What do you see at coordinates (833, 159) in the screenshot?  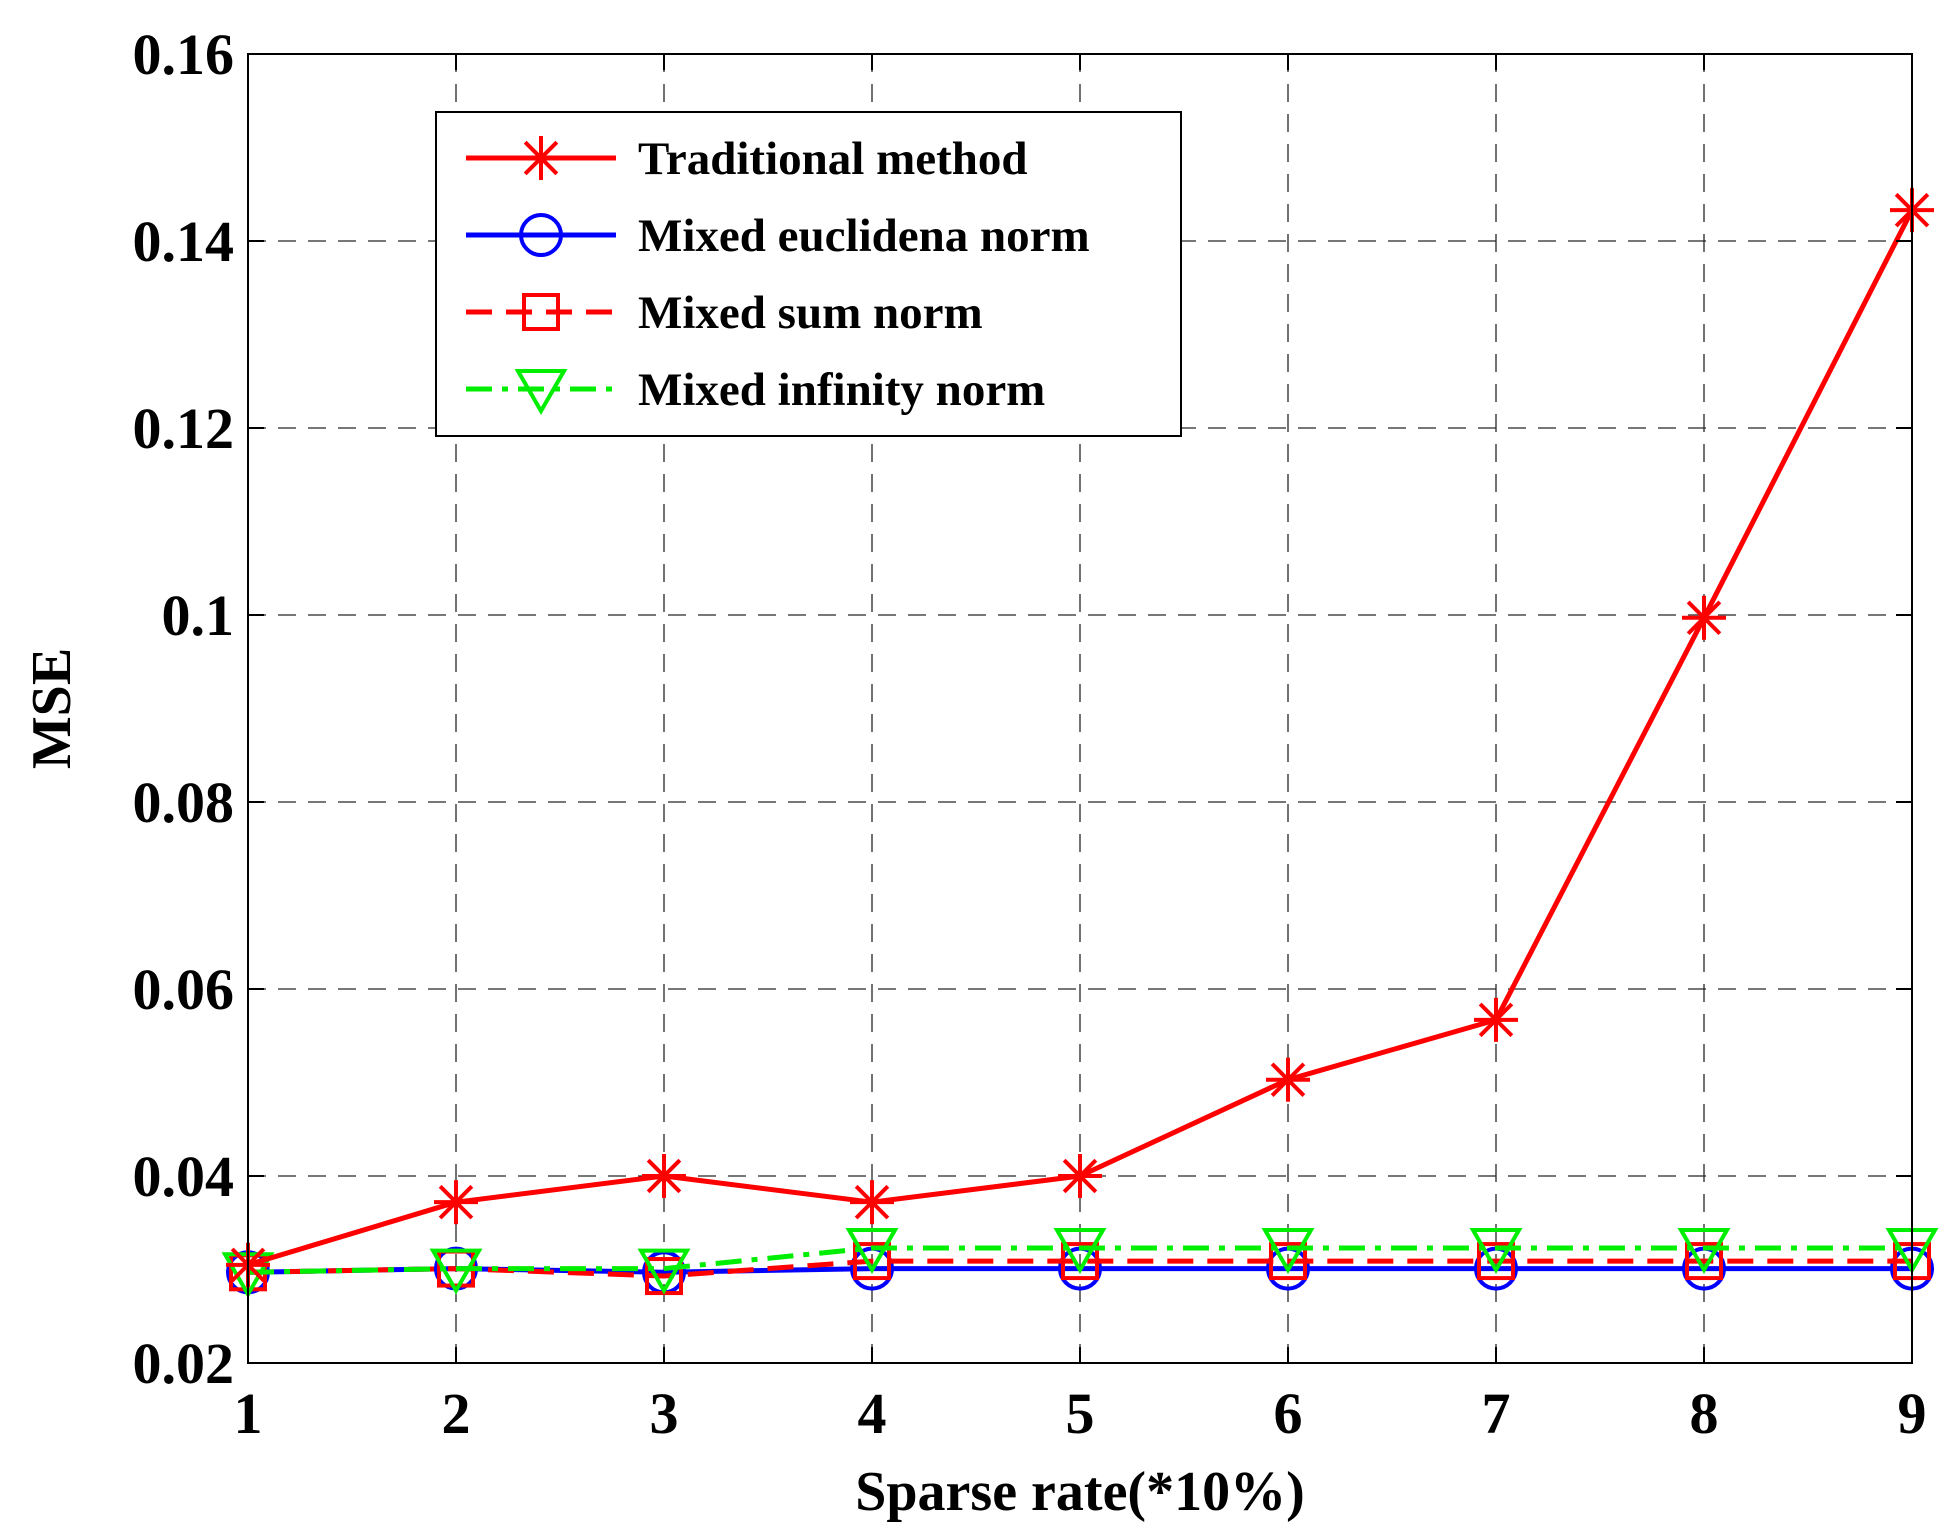 I see `legend-label: Traditional method` at bounding box center [833, 159].